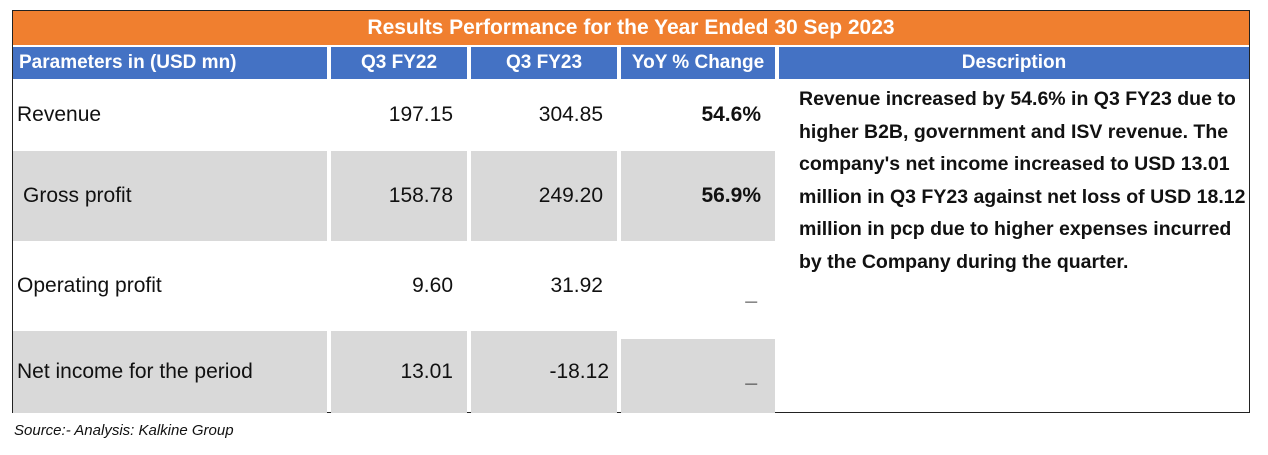 The width and height of the screenshot is (1268, 455). I want to click on header-q3fy22: Q3 FY22, so click(399, 63).